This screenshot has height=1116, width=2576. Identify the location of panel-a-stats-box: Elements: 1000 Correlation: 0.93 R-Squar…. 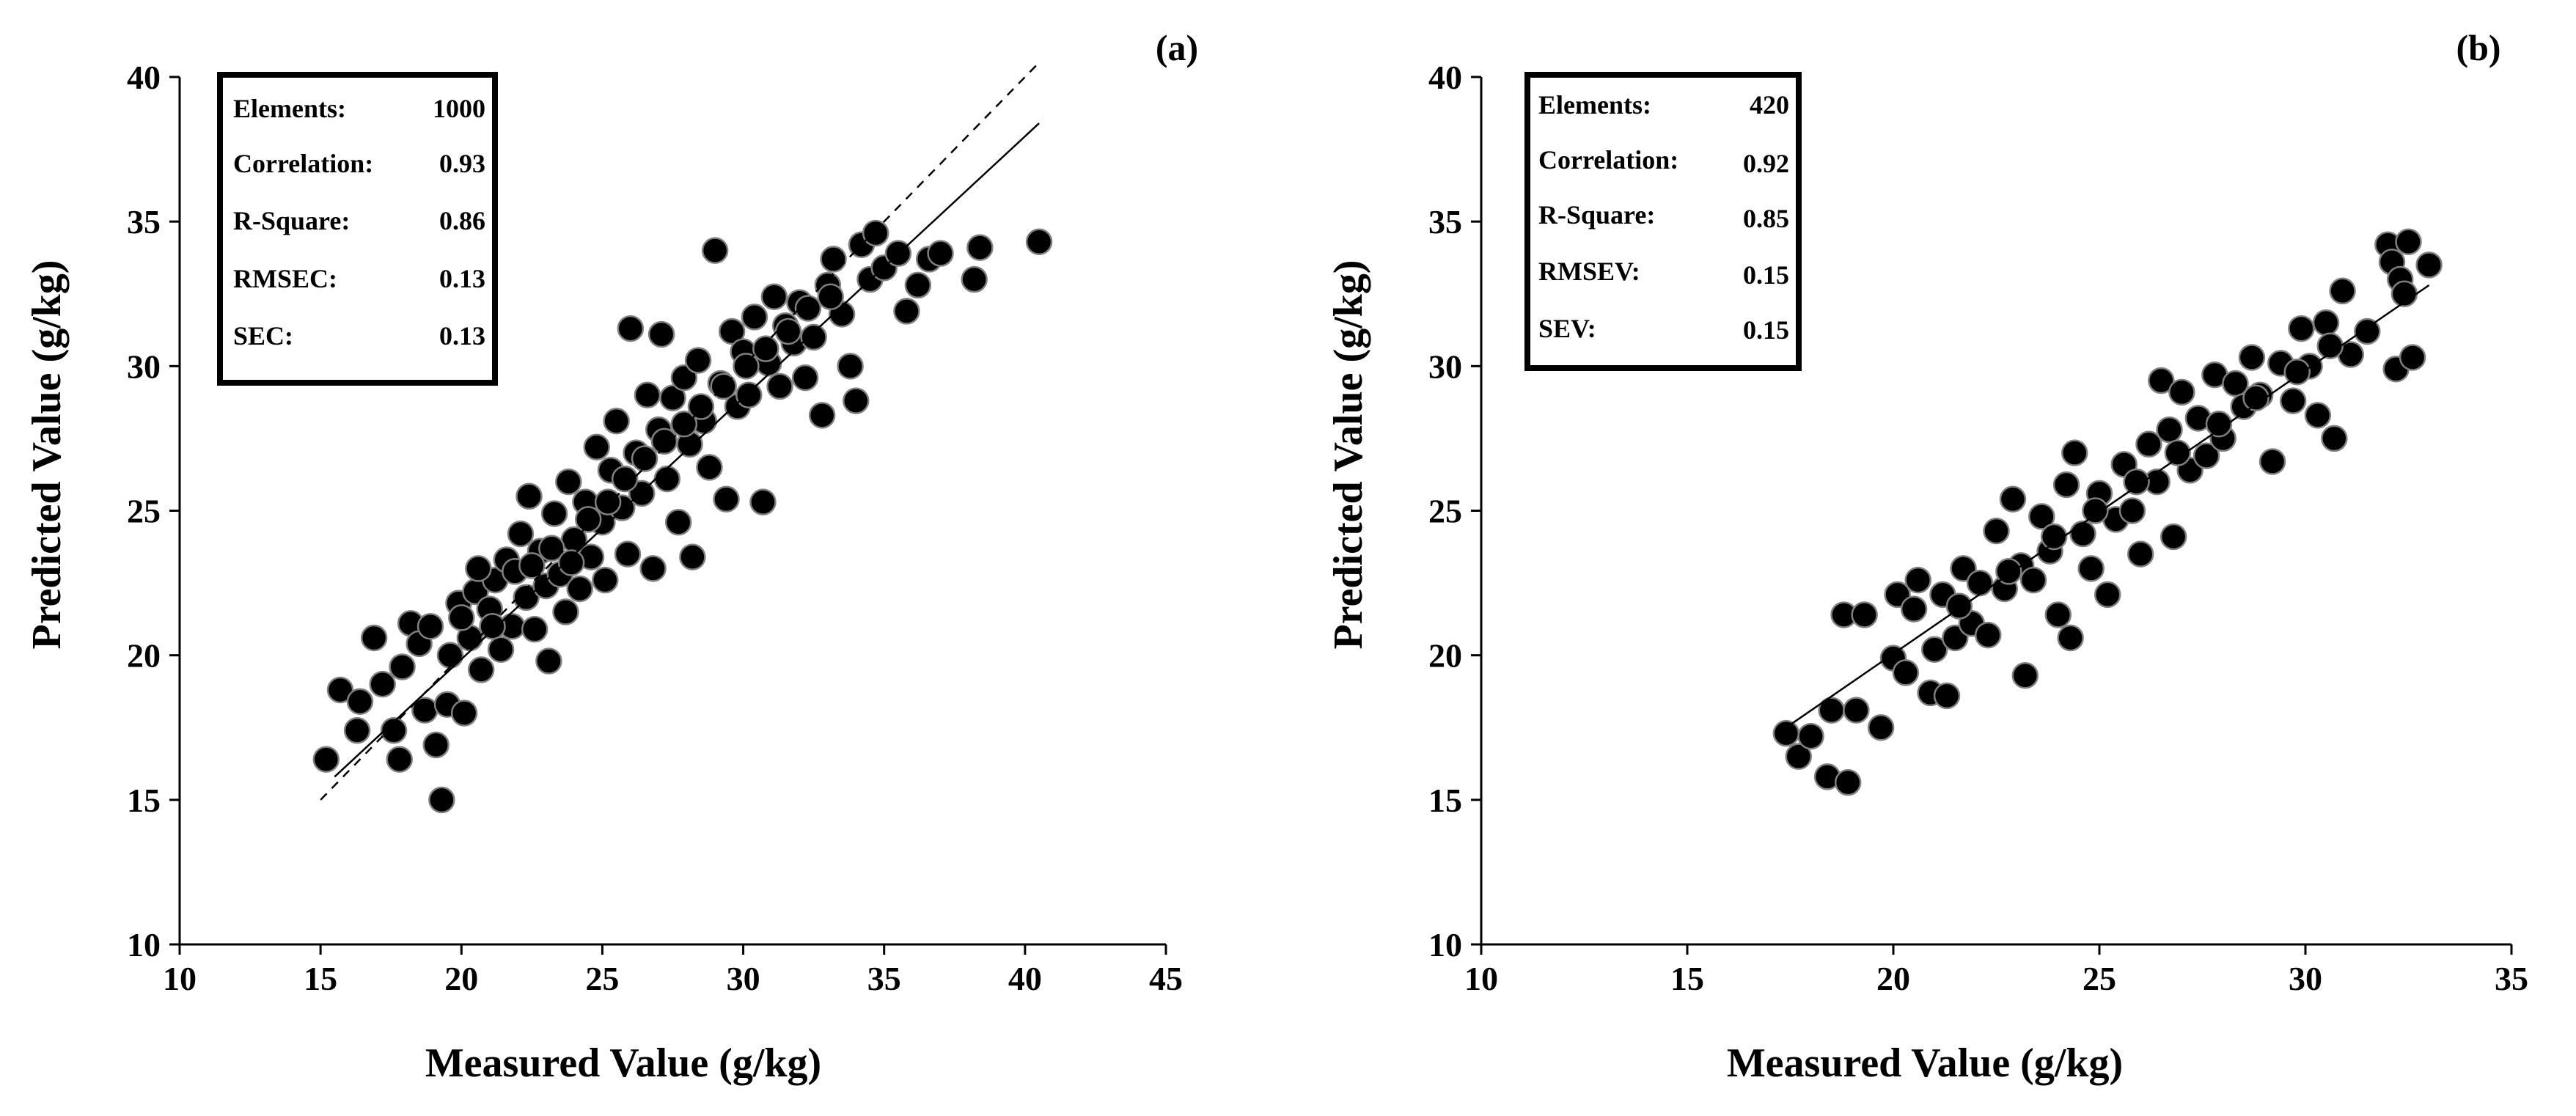
(358, 229).